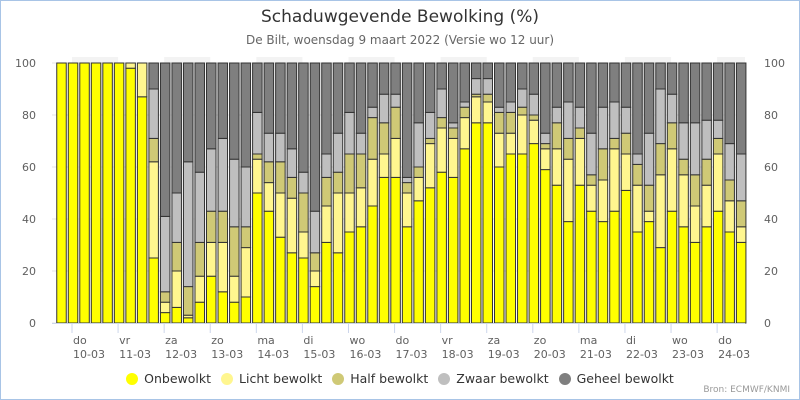 This screenshot has width=800, height=400. What do you see at coordinates (281, 378) in the screenshot?
I see `legend-label: Licht bewolkt` at bounding box center [281, 378].